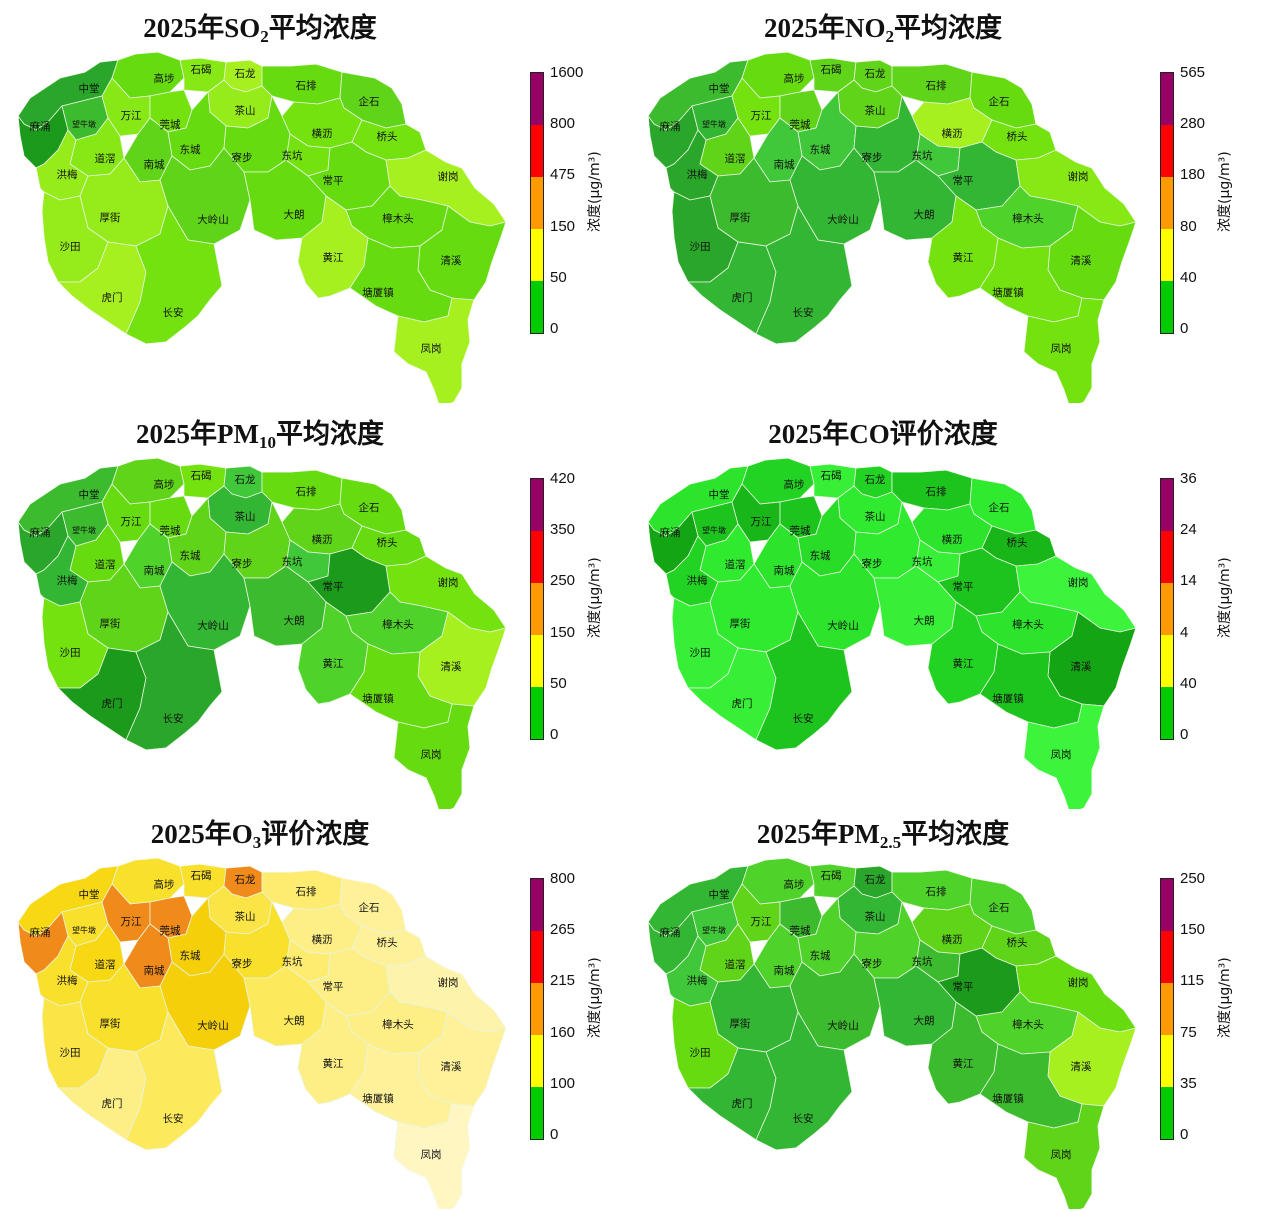 The width and height of the screenshot is (1261, 1210). I want to click on title-prefix: 2025年SO, so click(202, 28).